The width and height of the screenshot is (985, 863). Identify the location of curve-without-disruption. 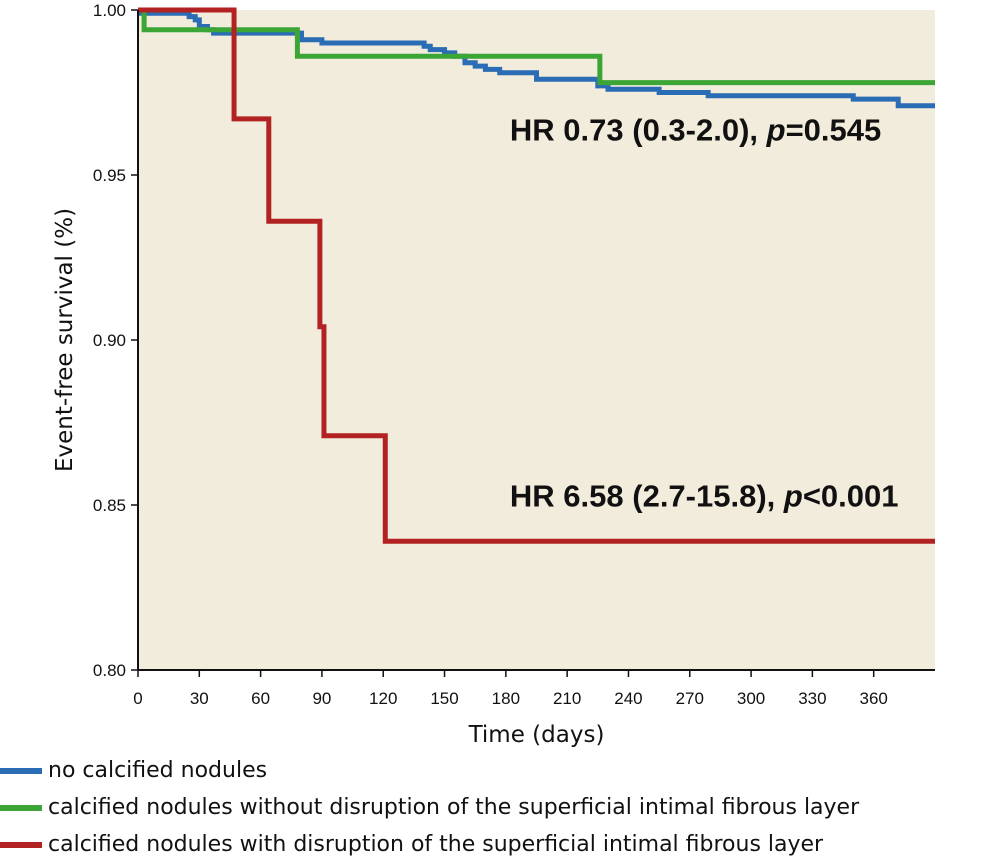
(536, 46).